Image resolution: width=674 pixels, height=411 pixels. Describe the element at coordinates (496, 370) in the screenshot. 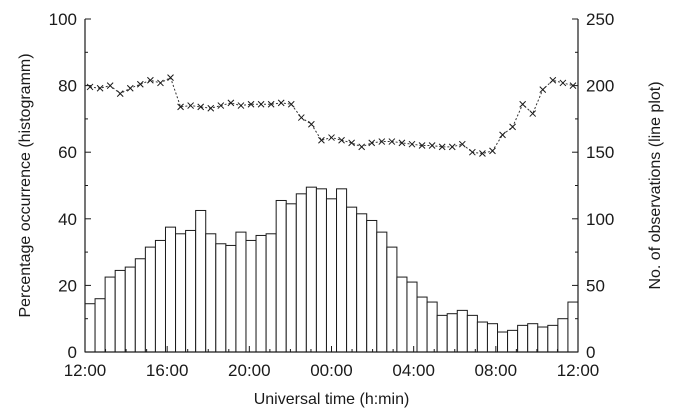

I see `x-tick-label: 08:00` at that location.